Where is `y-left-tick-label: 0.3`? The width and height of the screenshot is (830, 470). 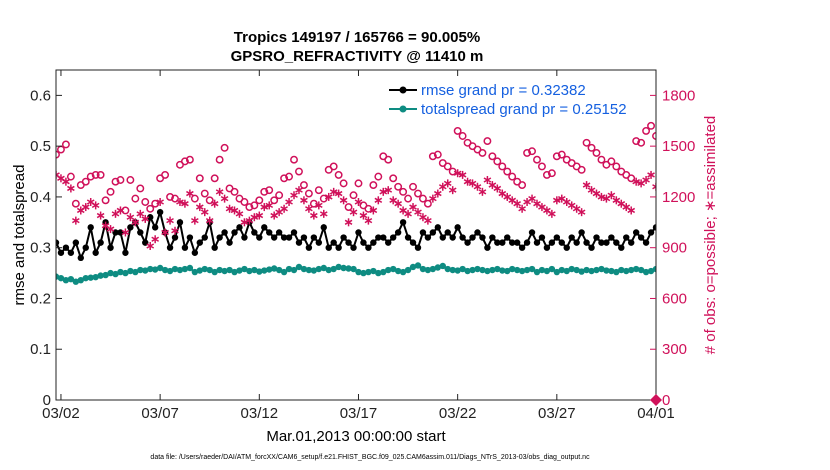
y-left-tick-label: 0.3 is located at coordinates (40, 248).